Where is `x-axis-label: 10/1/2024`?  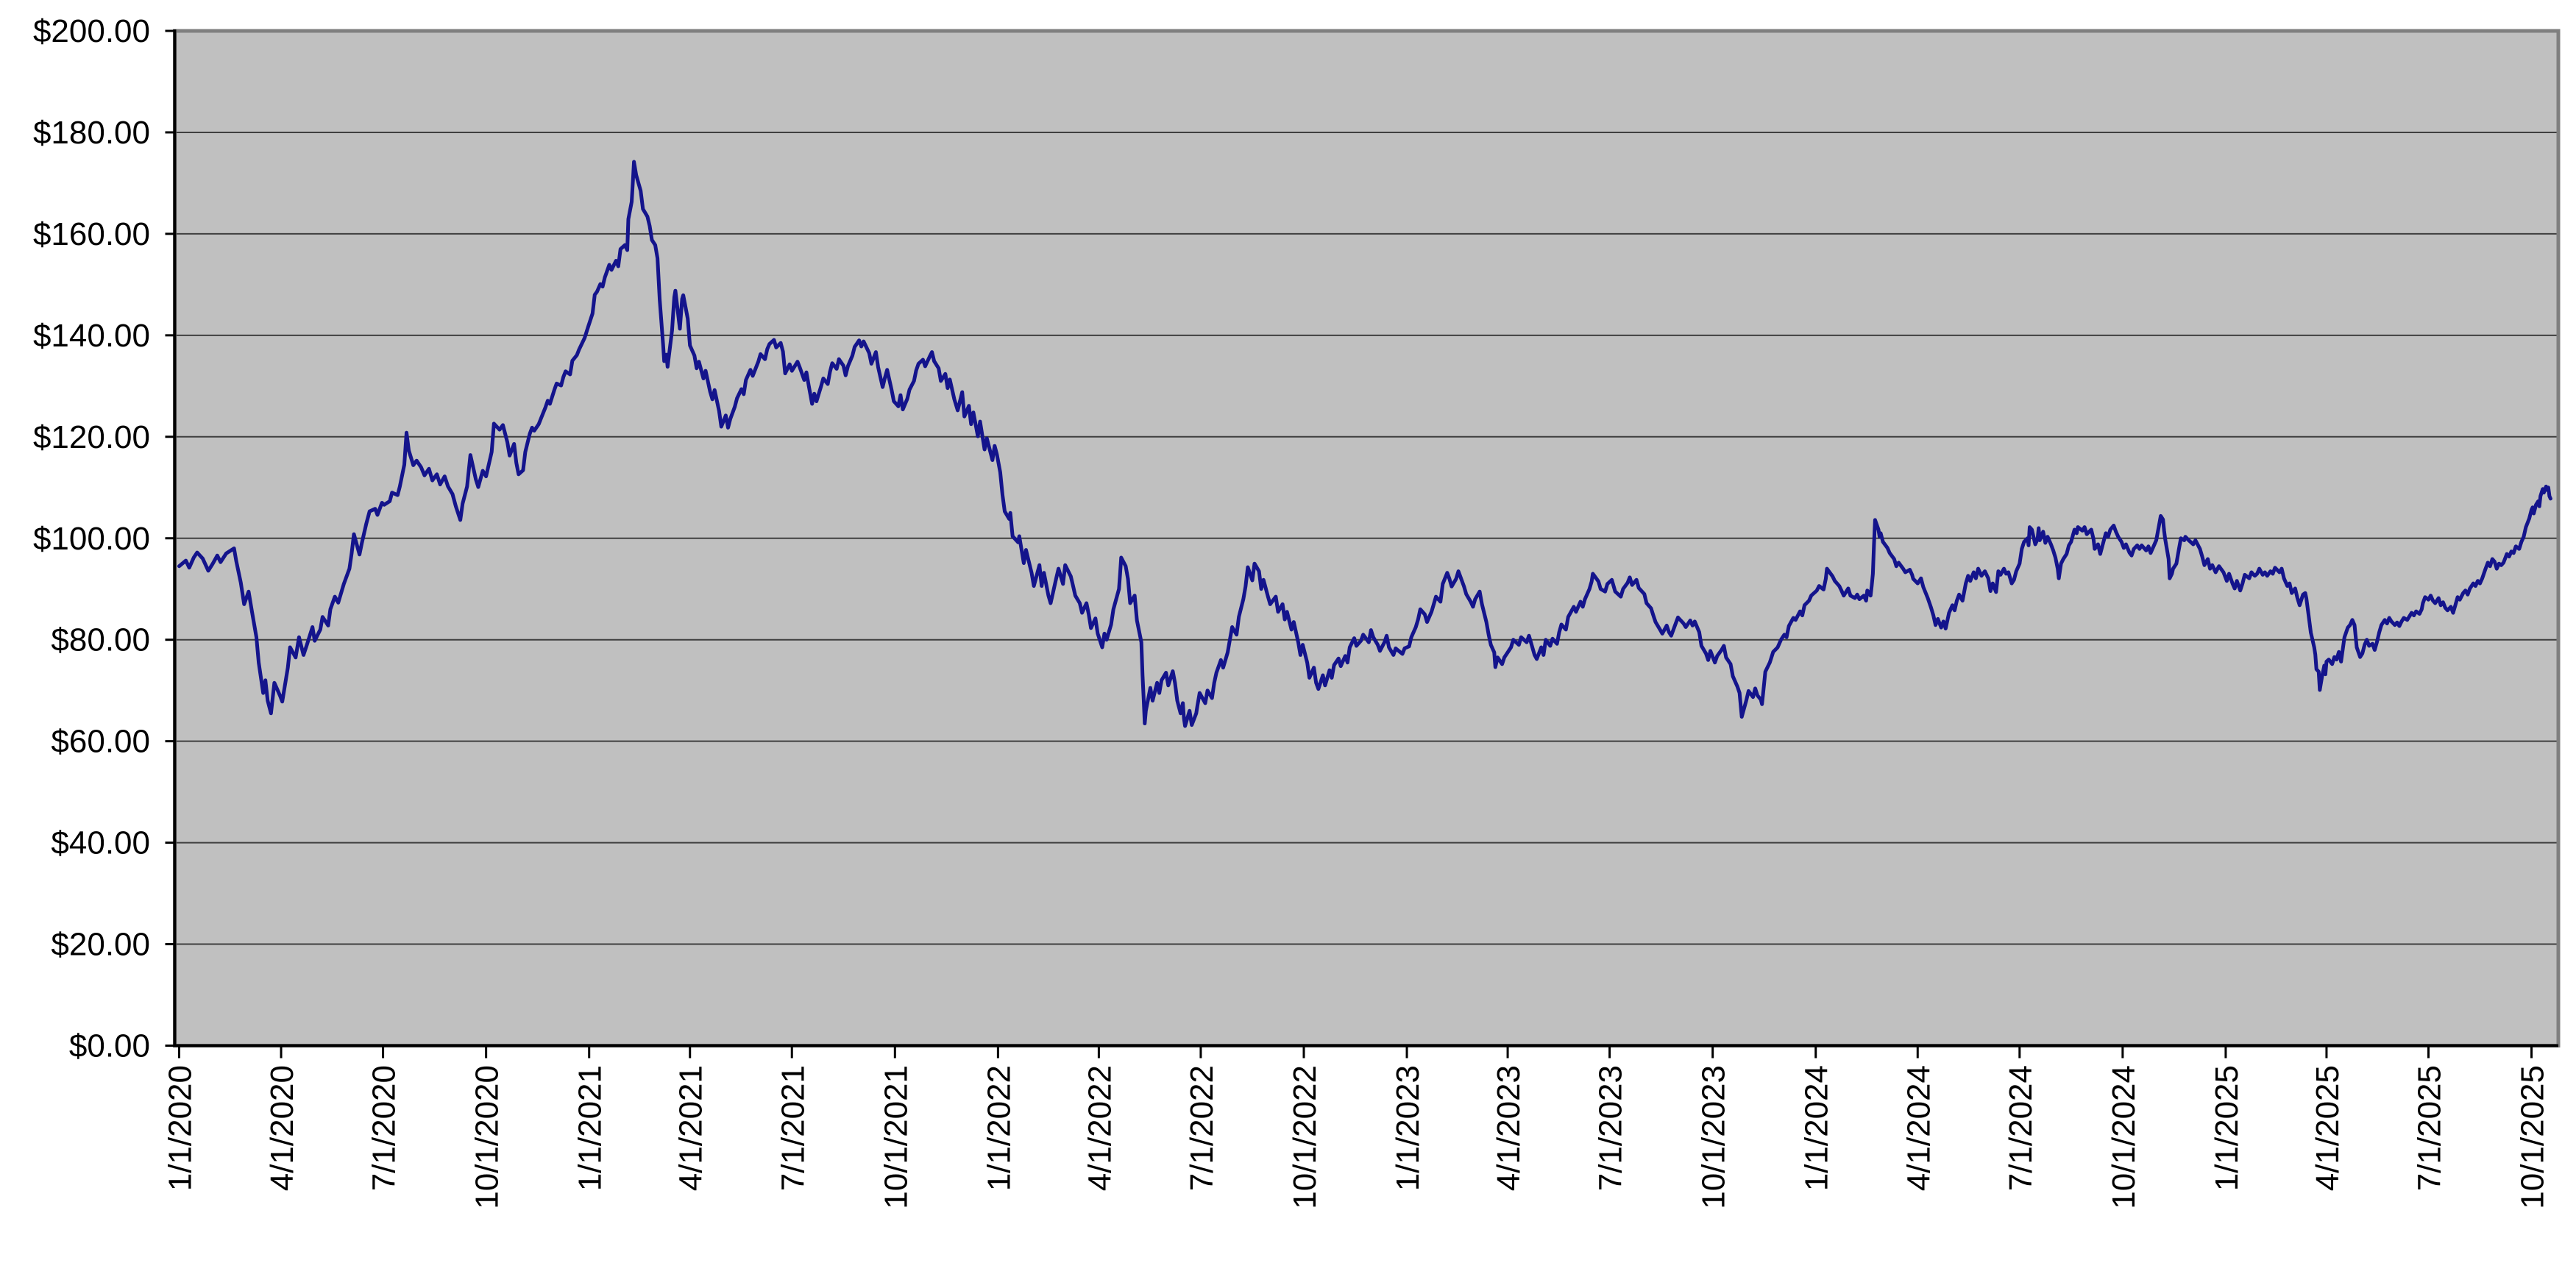
x-axis-label: 10/1/2024 is located at coordinates (2124, 1137).